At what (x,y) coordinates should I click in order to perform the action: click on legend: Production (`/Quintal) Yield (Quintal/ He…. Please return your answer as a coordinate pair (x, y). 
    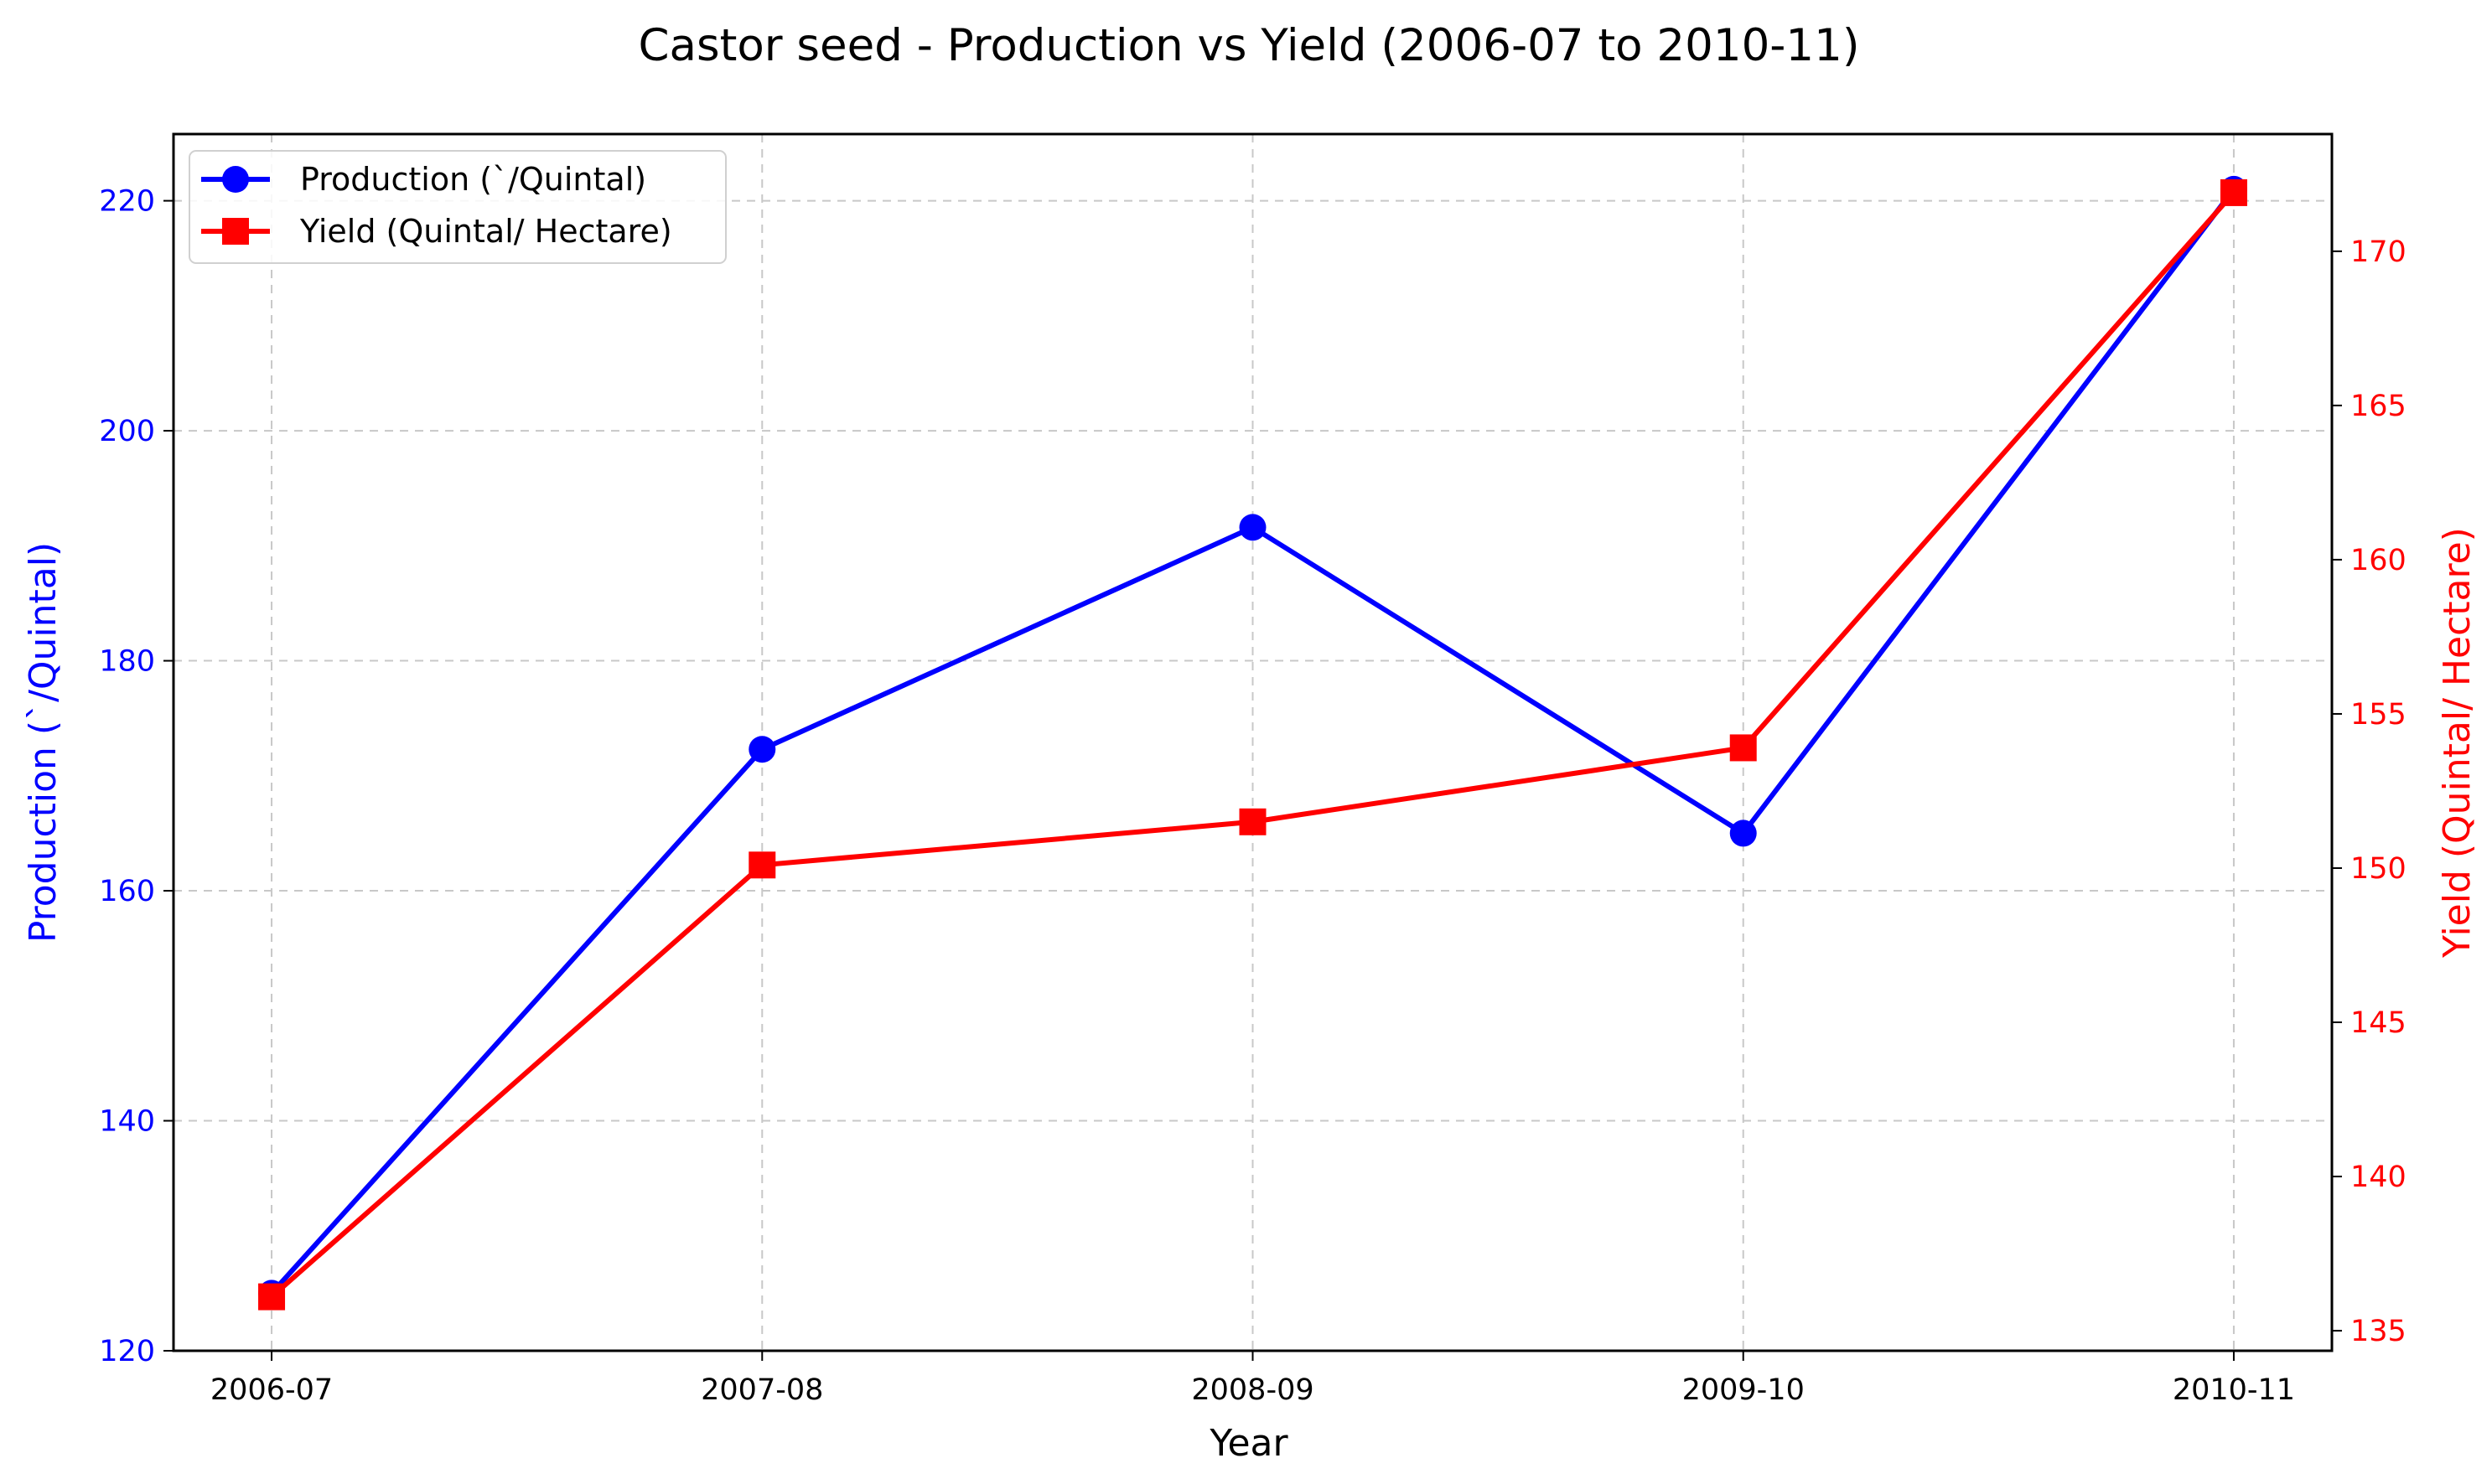
    Looking at the image, I should click on (458, 207).